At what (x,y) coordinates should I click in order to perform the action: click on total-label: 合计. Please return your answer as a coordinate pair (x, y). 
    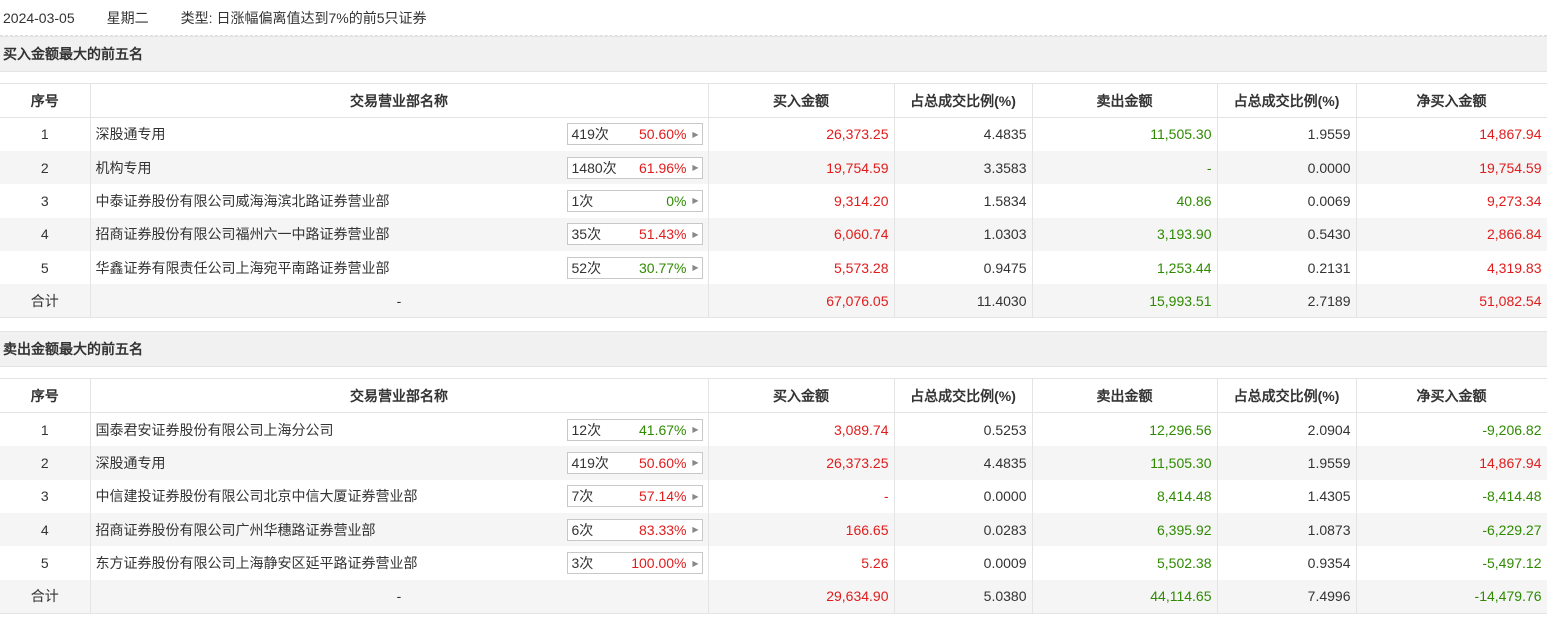
    Looking at the image, I should click on (45, 301).